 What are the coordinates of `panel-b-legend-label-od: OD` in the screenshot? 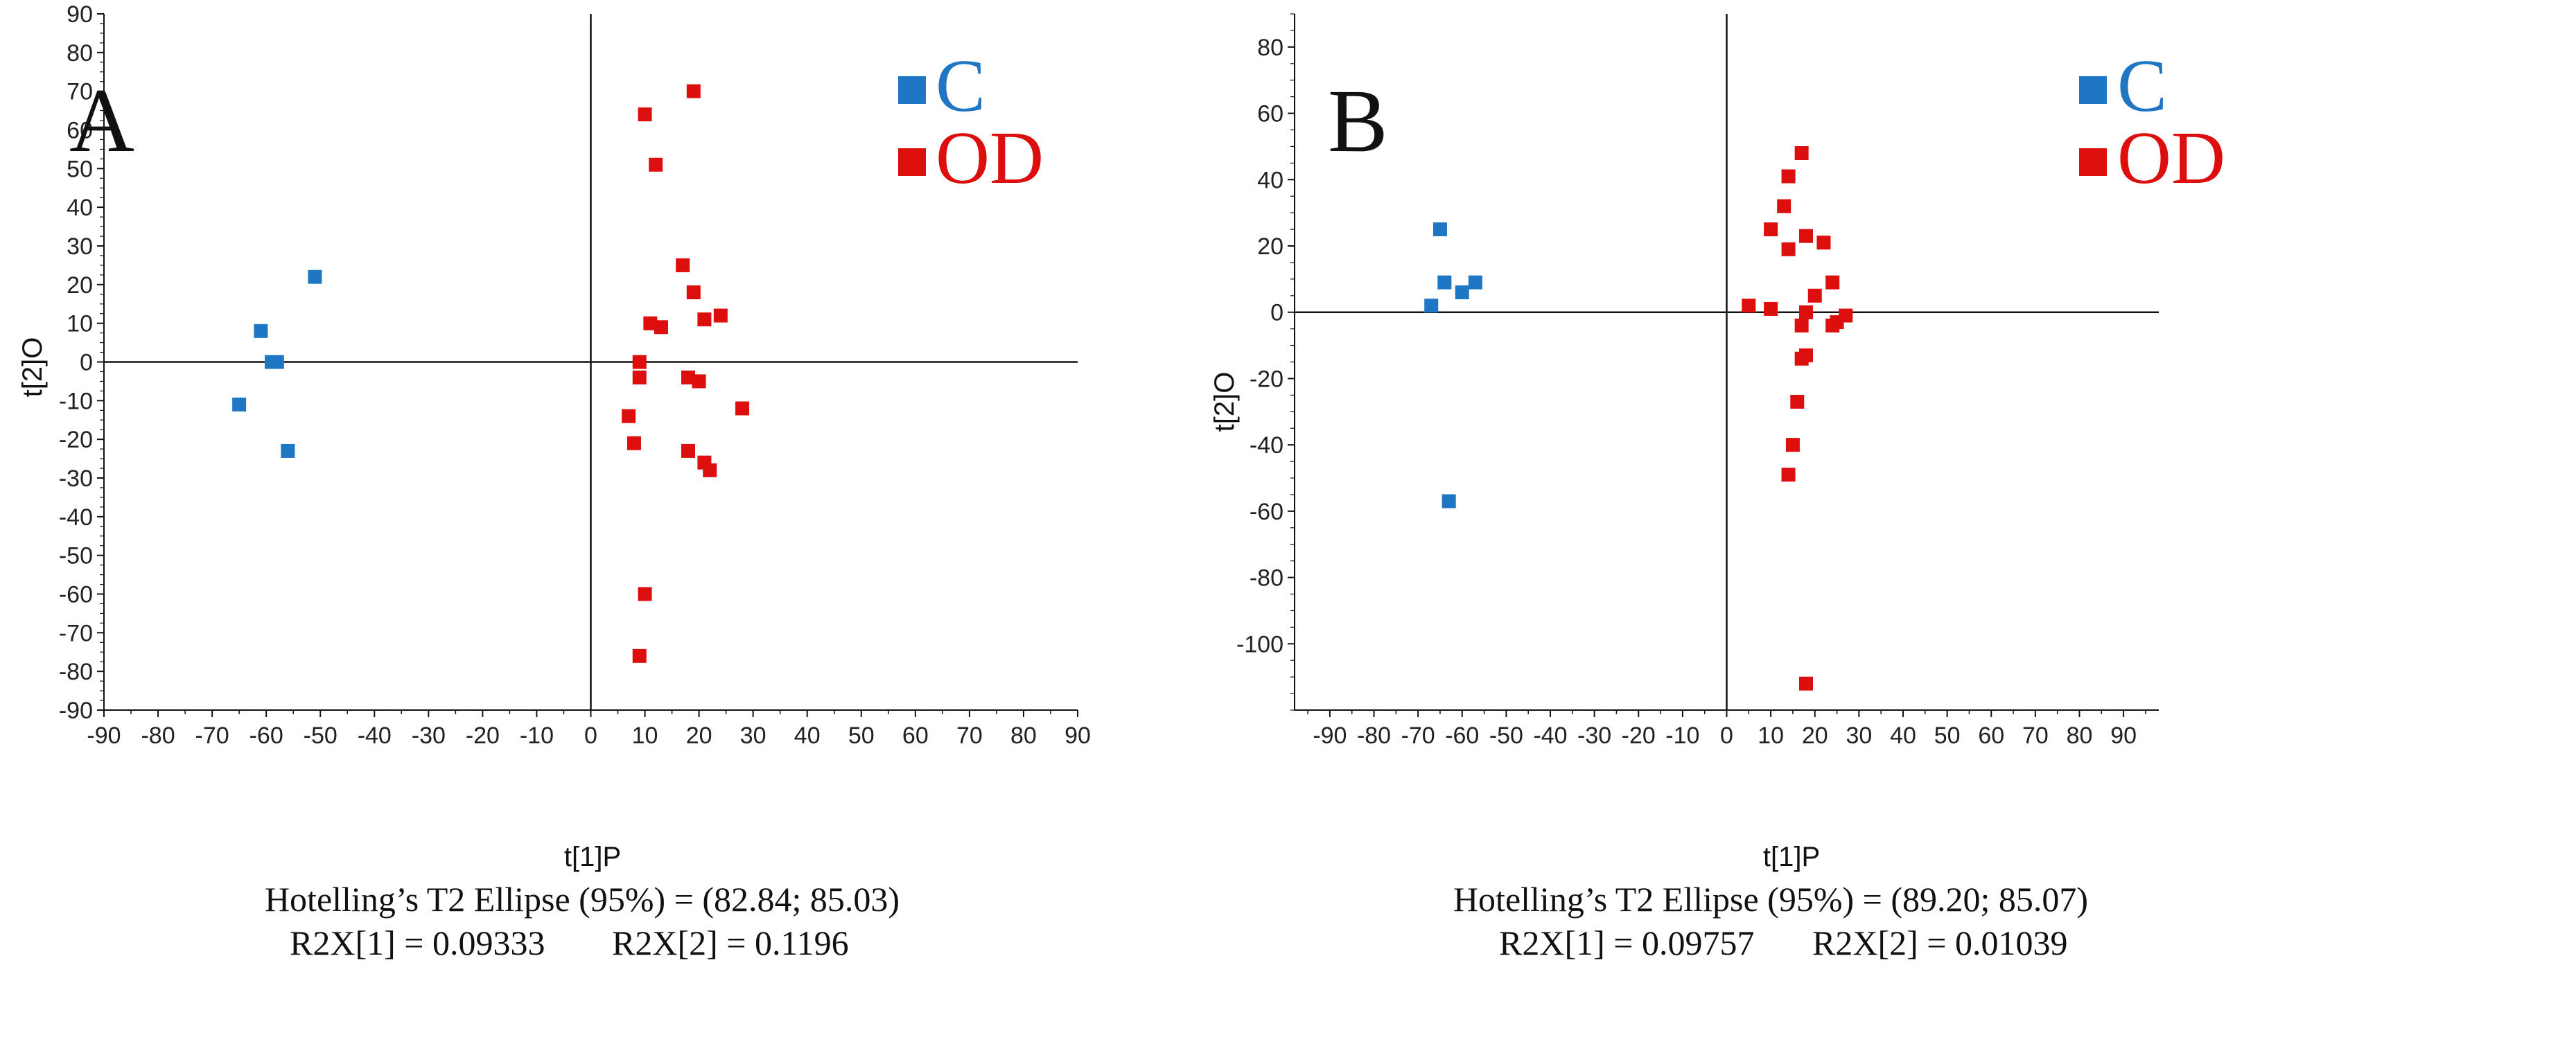 It's located at (2171, 158).